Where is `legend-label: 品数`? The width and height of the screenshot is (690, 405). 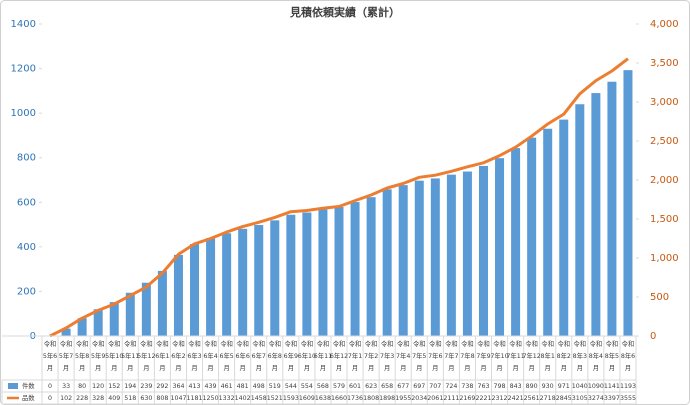 legend-label: 品数 is located at coordinates (28, 397).